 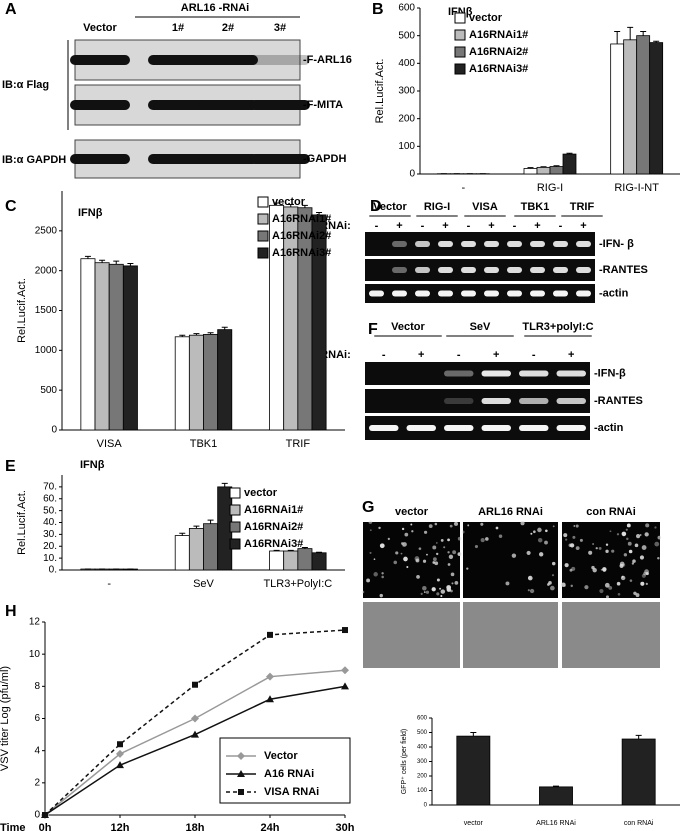 What do you see at coordinates (498, 52) in the screenshot?
I see `legend-label: A16RNAi2#` at bounding box center [498, 52].